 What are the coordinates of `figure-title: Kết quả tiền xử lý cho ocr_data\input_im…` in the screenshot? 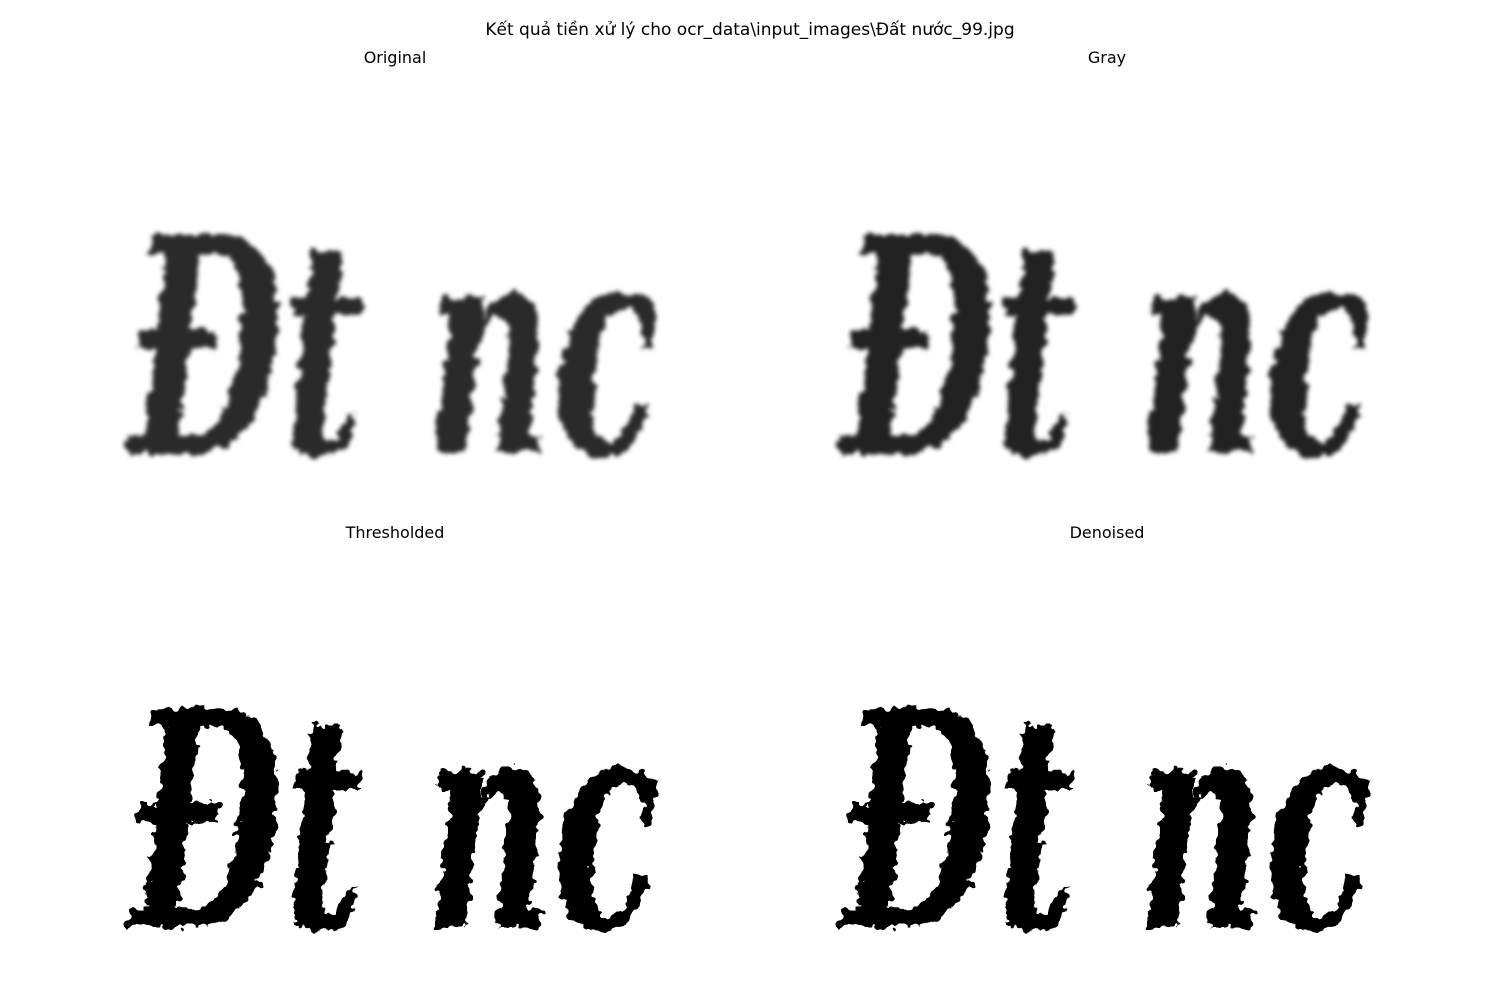 It's located at (750, 30).